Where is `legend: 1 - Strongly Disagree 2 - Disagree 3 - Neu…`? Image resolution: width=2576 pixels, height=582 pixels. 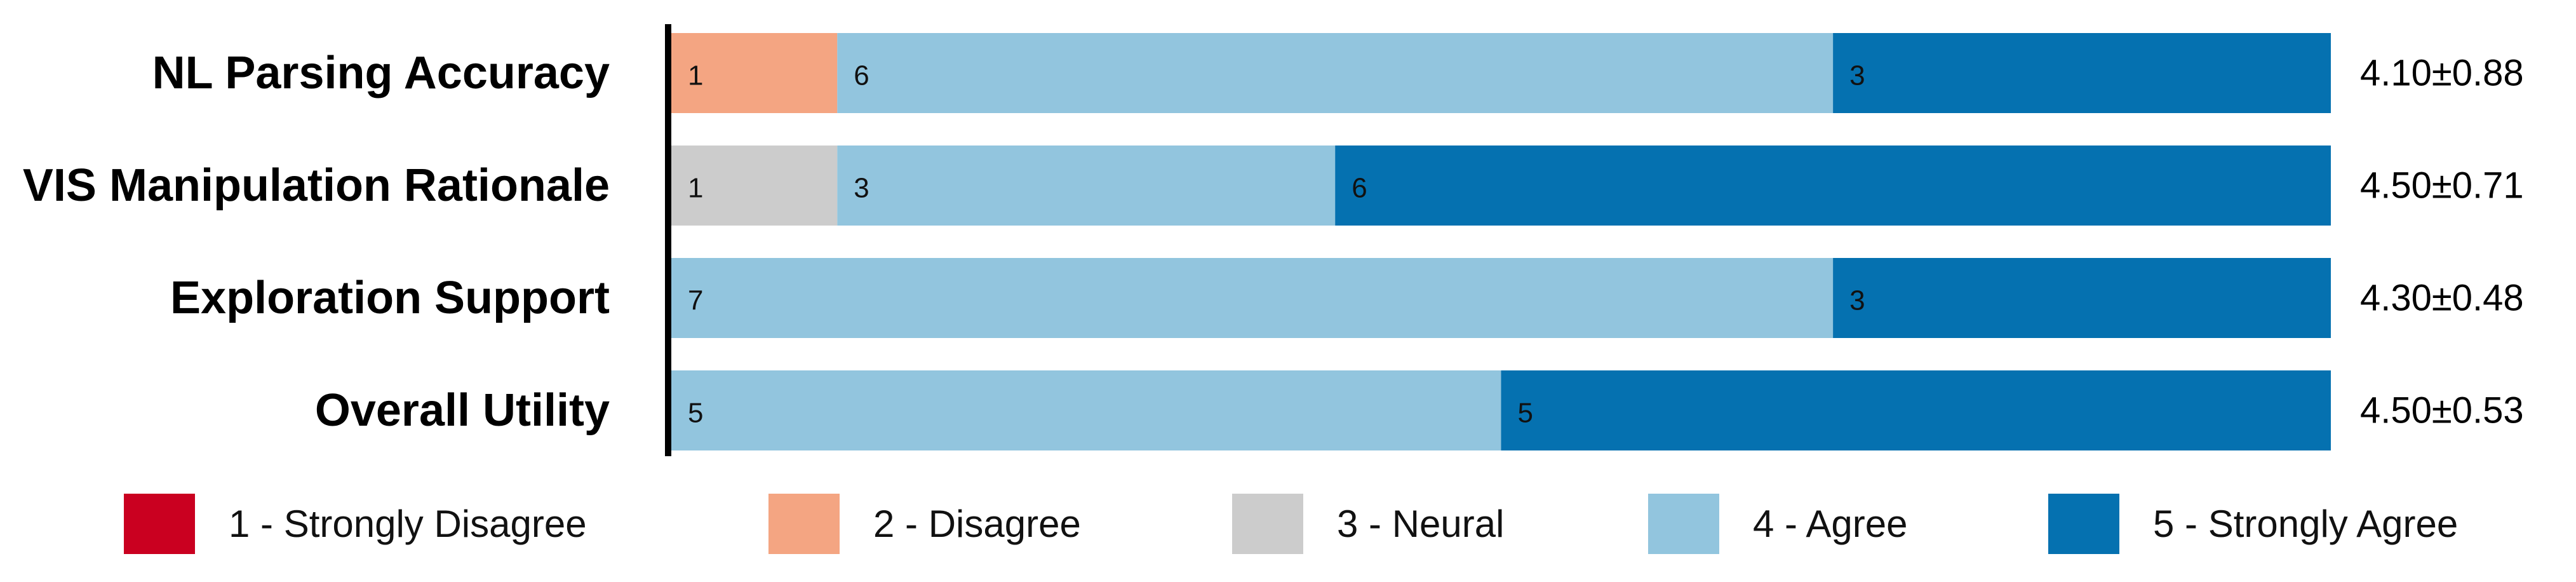 legend: 1 - Strongly Disagree 2 - Disagree 3 - Neu… is located at coordinates (1291, 524).